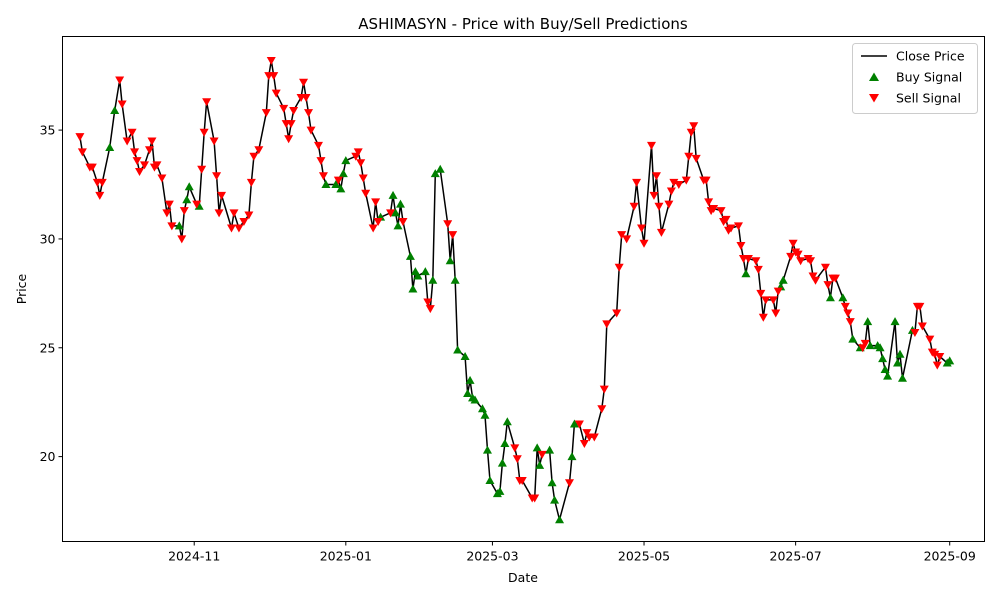  I want to click on x-axis-label: Date, so click(523, 577).